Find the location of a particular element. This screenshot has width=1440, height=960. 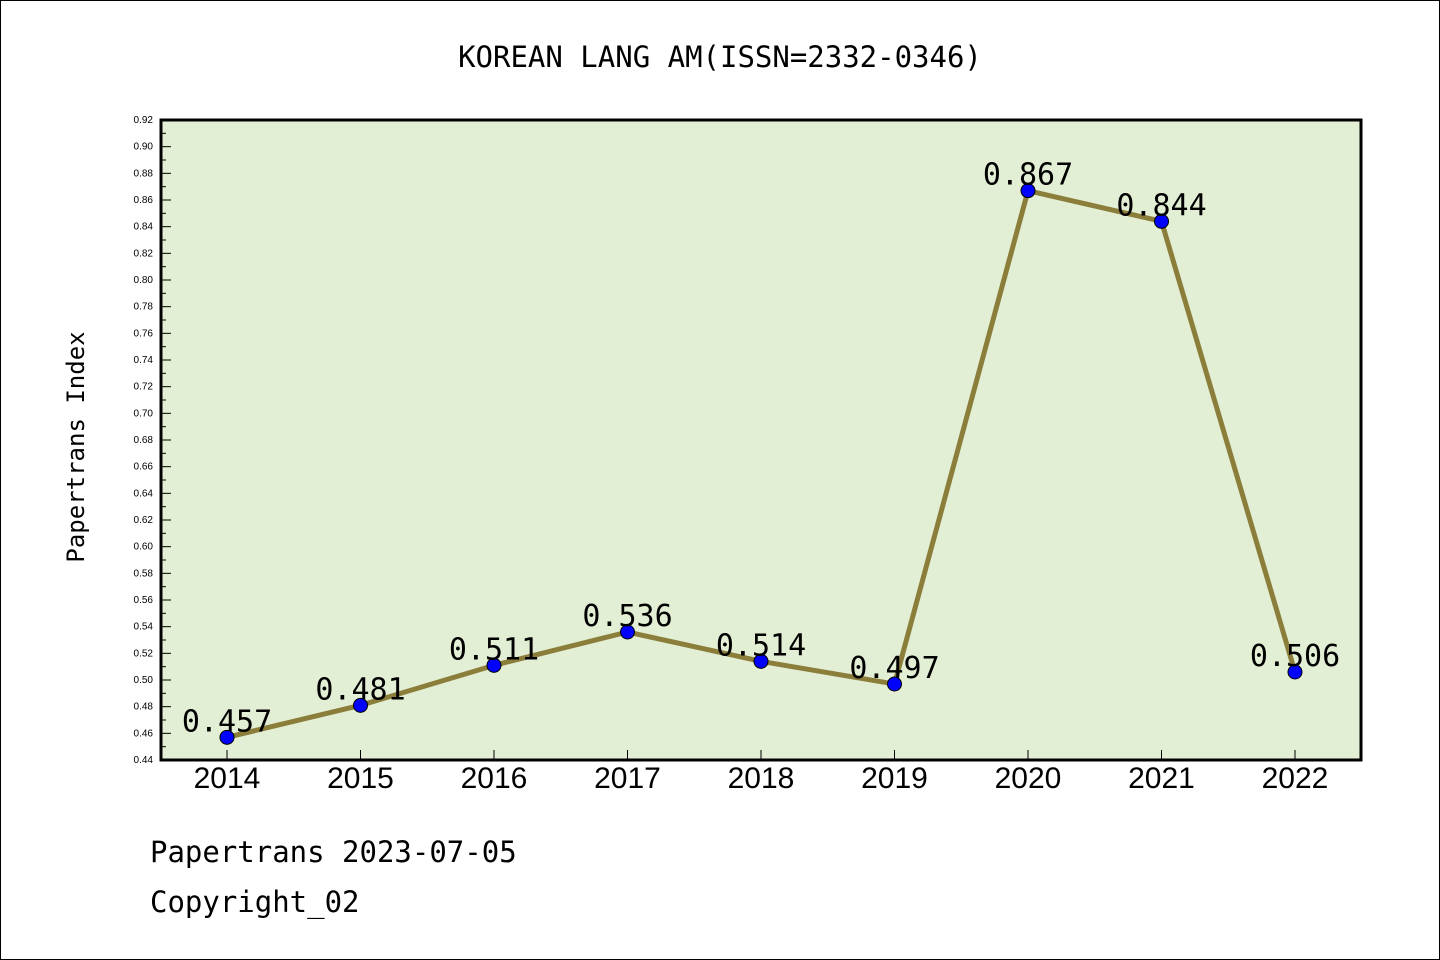

y-tick-label: 0.72 is located at coordinates (144, 387).